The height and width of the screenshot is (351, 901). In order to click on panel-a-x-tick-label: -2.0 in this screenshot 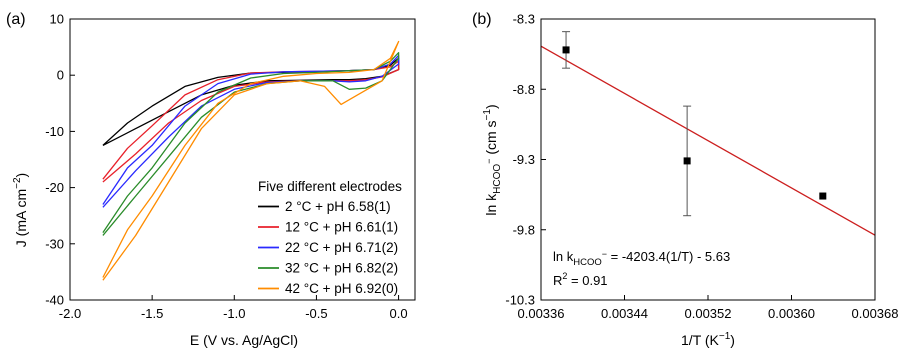, I will do `click(70, 313)`.